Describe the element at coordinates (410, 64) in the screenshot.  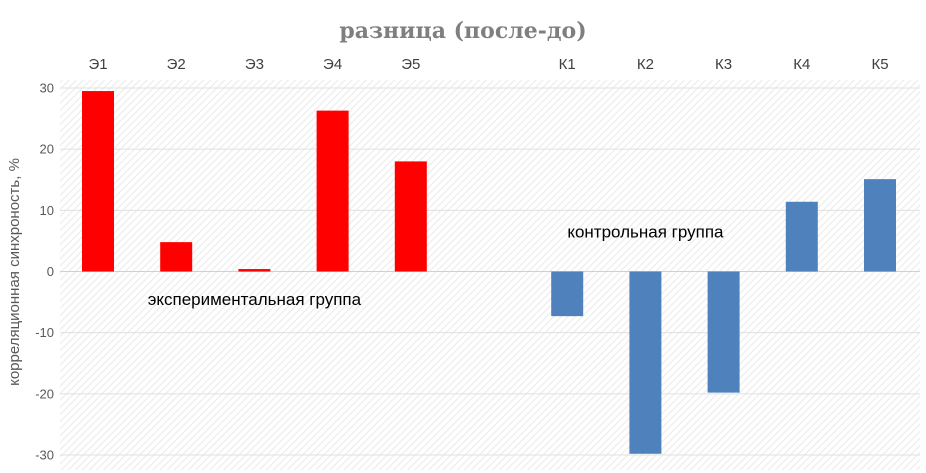
I see `category-label: Э5` at that location.